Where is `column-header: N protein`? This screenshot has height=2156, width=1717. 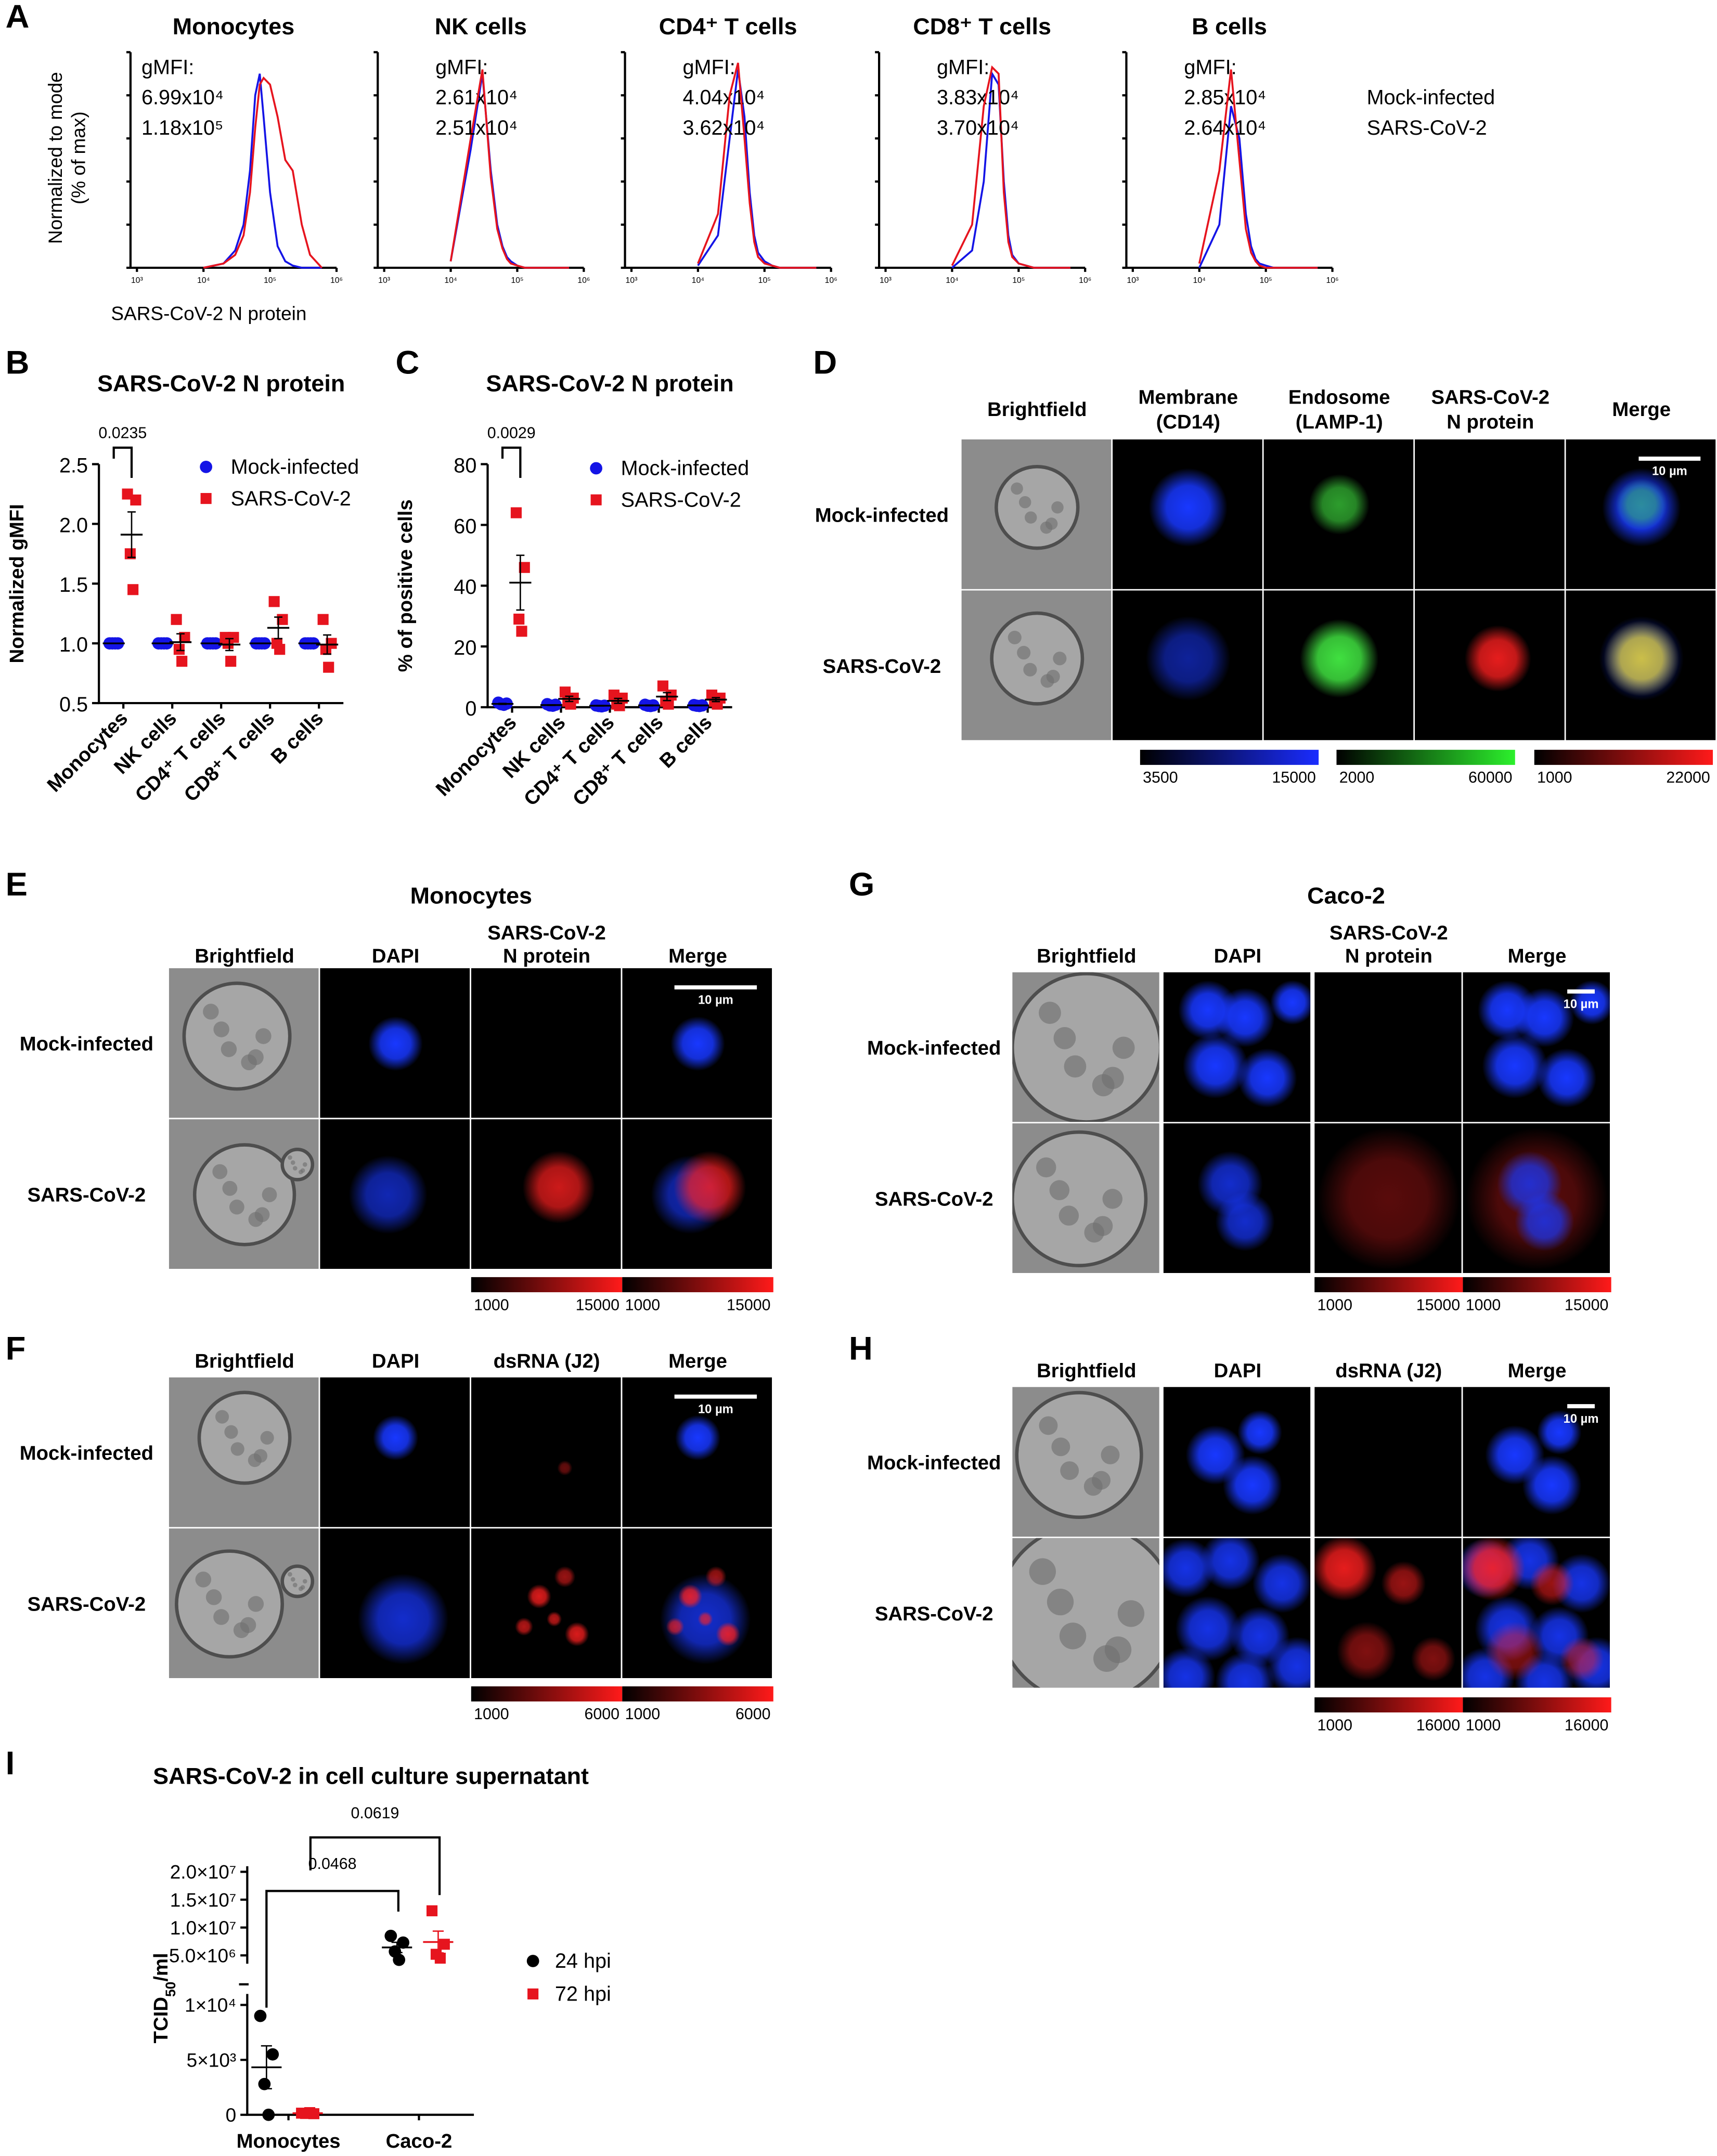 column-header: N protein is located at coordinates (1388, 956).